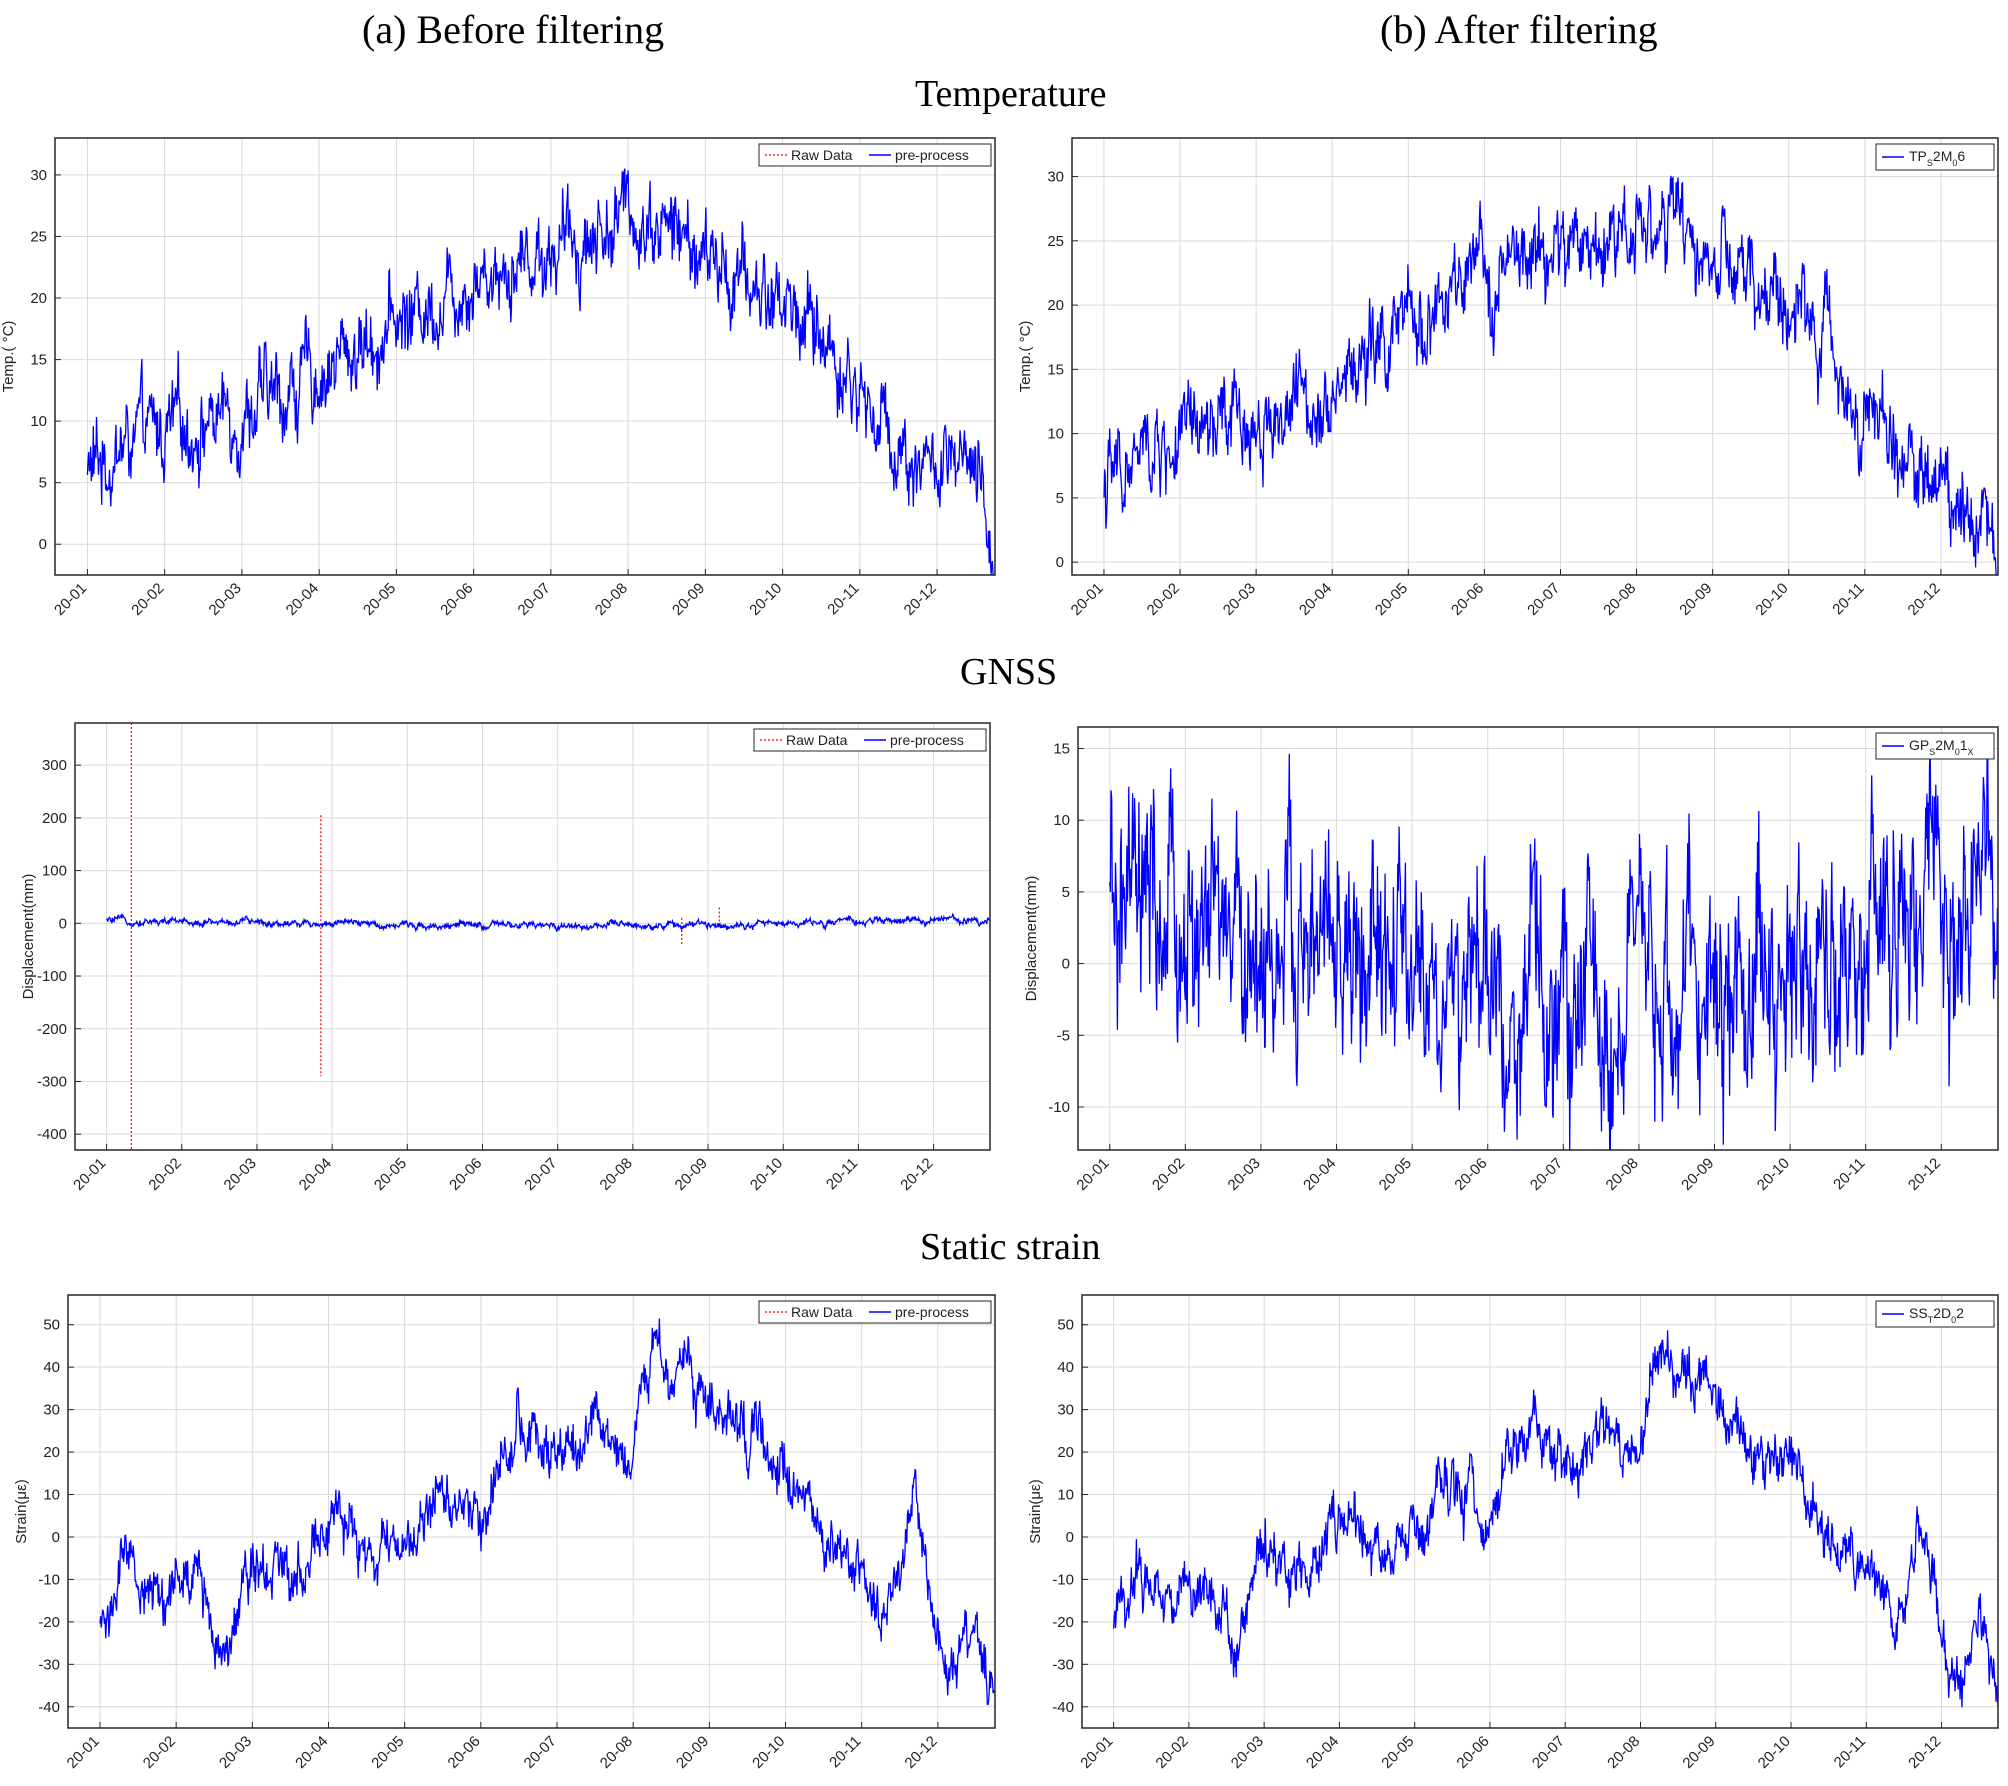  What do you see at coordinates (54, 871) in the screenshot?
I see `y-tick-label: 100` at bounding box center [54, 871].